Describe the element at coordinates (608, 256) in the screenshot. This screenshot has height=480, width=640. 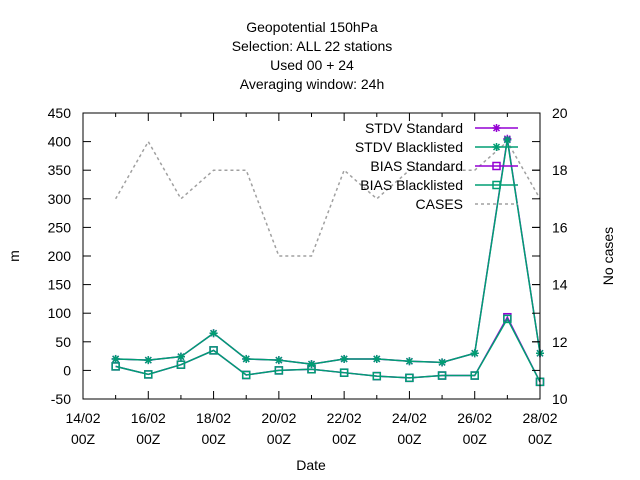
I see `y2-axis-label: No cases` at that location.